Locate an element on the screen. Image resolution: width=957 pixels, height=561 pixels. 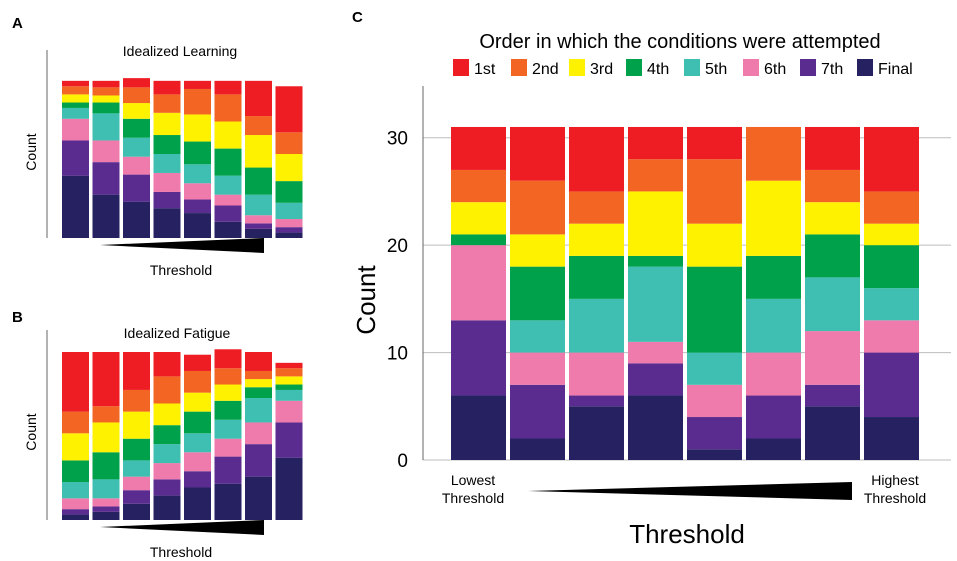
bar-segment-c-2-final is located at coordinates (537, 449).